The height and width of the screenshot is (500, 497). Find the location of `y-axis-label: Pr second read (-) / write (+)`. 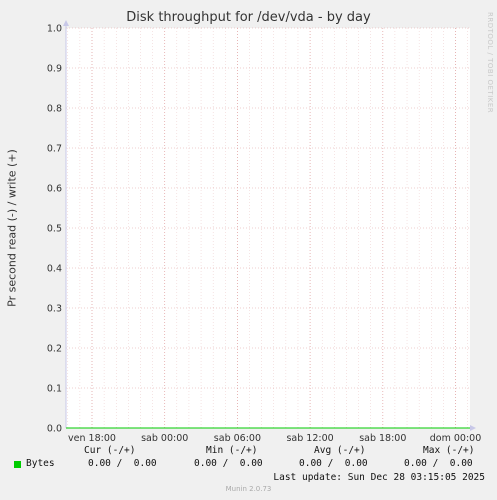

y-axis-label: Pr second read (-) / write (+) is located at coordinates (12, 228).